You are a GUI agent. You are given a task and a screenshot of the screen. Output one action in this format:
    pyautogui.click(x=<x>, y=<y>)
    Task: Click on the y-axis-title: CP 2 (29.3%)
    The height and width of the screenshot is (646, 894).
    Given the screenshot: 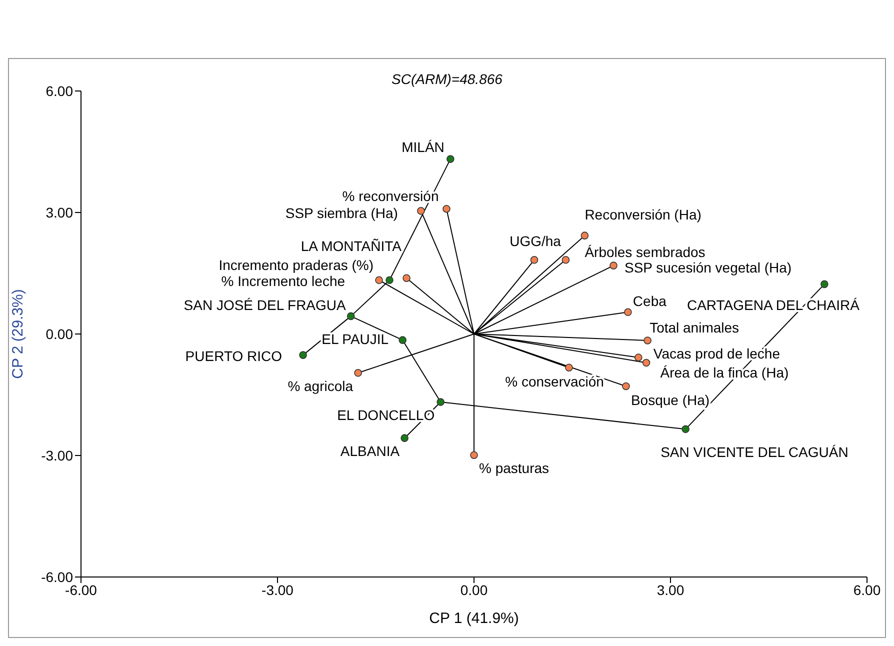 What is the action you would take?
    pyautogui.click(x=17, y=334)
    